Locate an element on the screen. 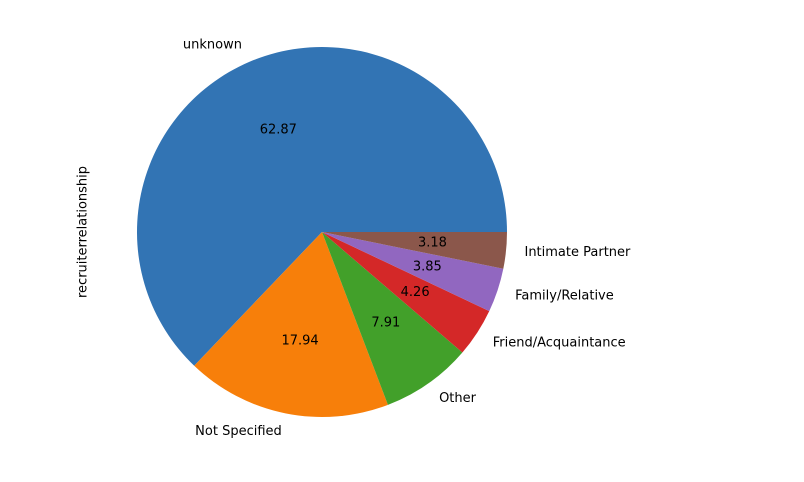  pie-slice-intimate-partner is located at coordinates (414, 250).